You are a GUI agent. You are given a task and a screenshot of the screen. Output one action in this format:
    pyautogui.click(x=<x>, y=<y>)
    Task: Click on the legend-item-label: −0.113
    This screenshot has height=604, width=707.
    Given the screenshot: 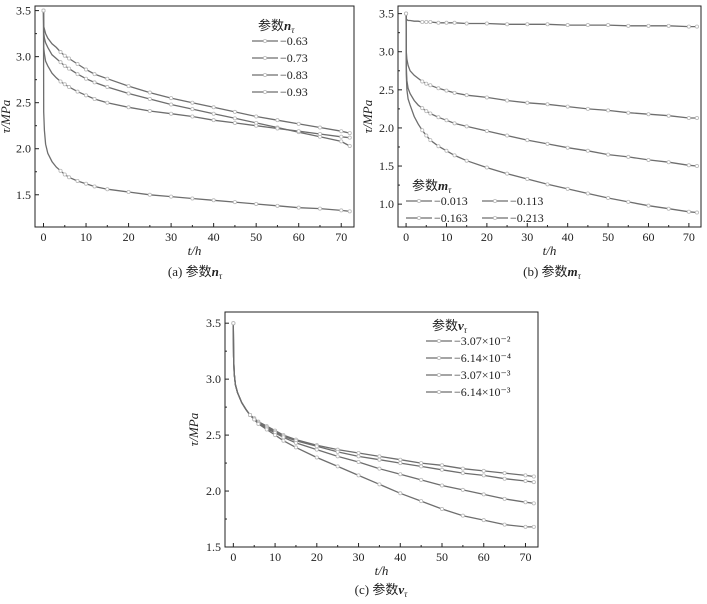 What is the action you would take?
    pyautogui.click(x=526, y=201)
    